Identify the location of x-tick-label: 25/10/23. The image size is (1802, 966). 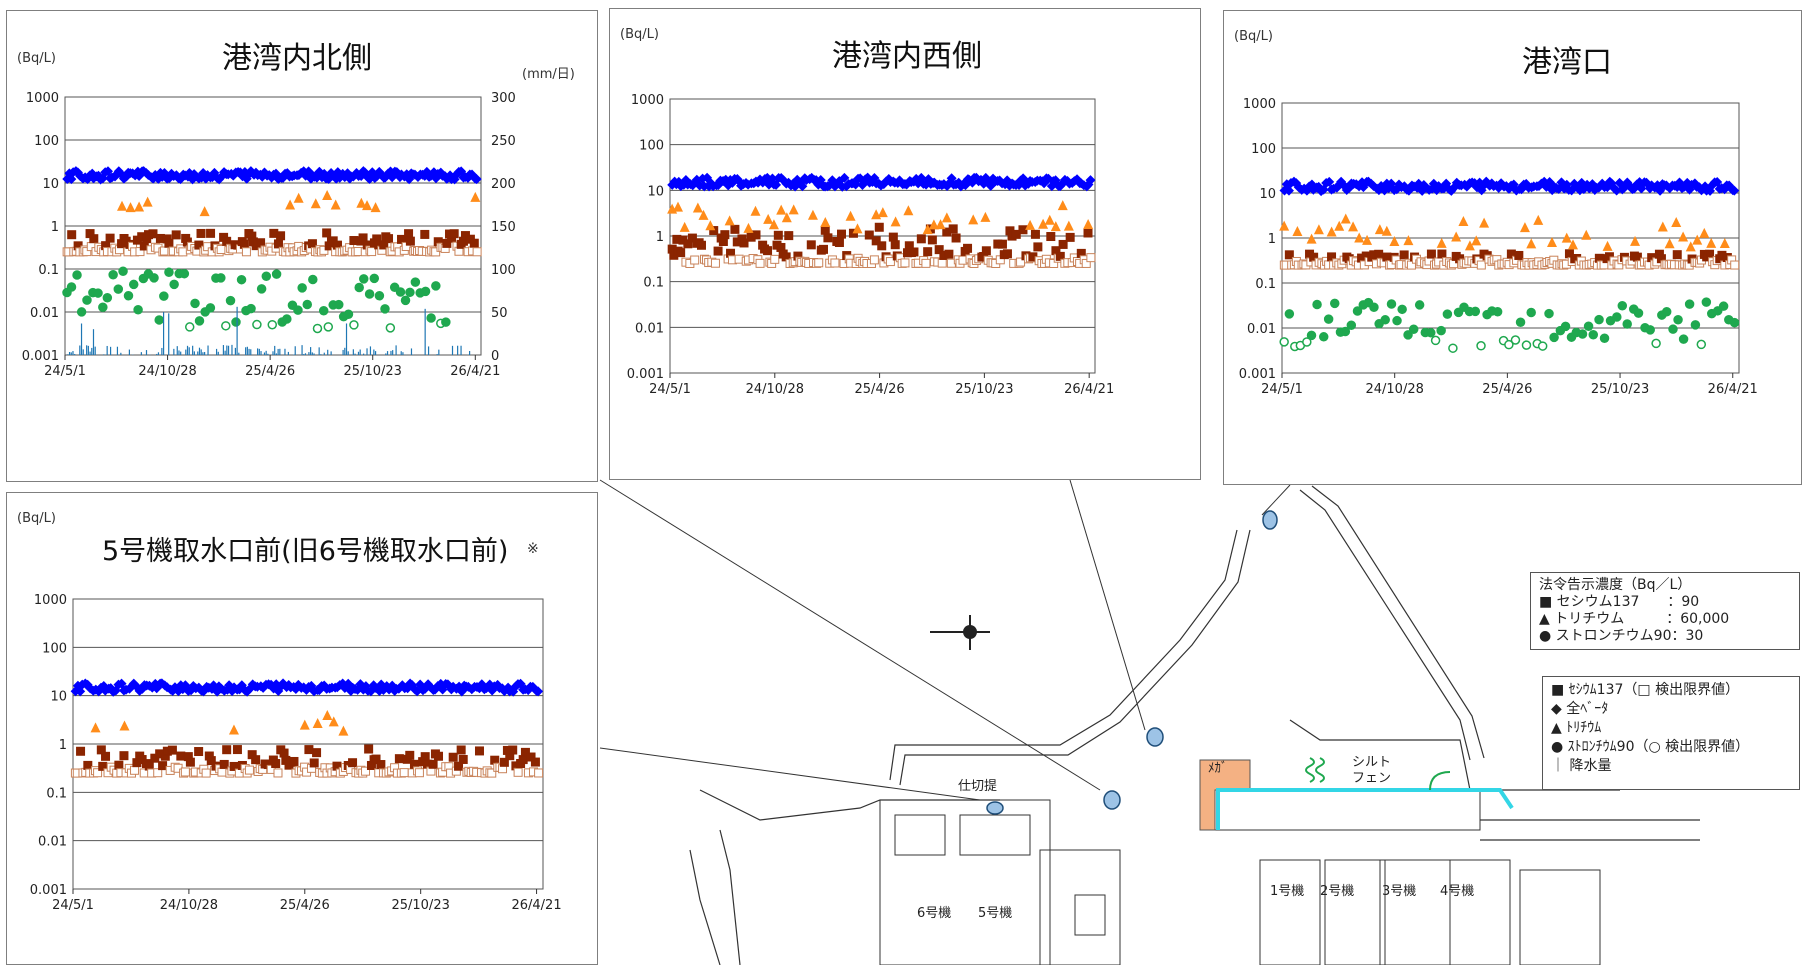
(984, 389).